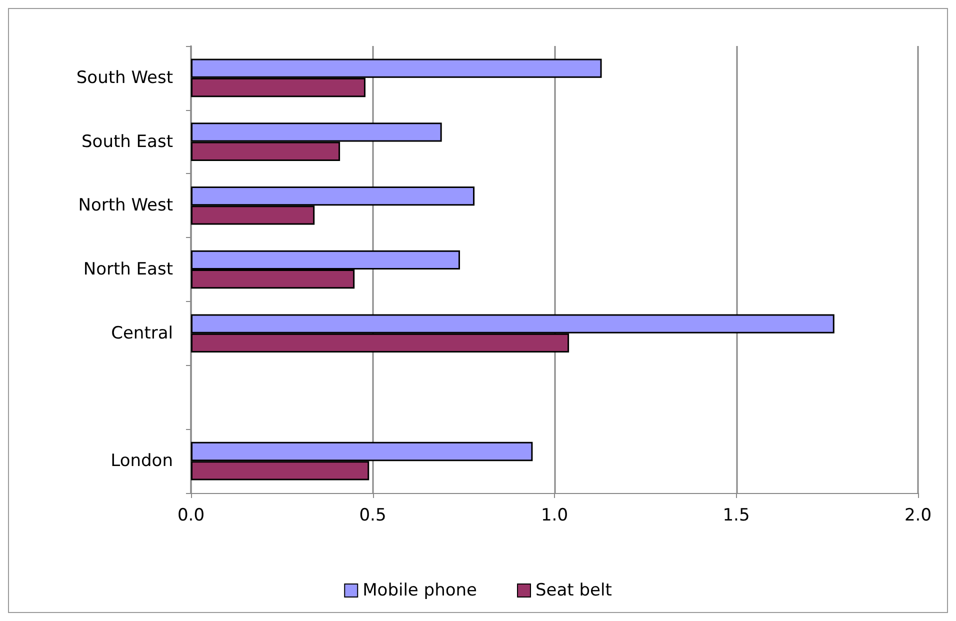 The width and height of the screenshot is (956, 621). What do you see at coordinates (573, 590) in the screenshot?
I see `legend-label: Seat belt` at bounding box center [573, 590].